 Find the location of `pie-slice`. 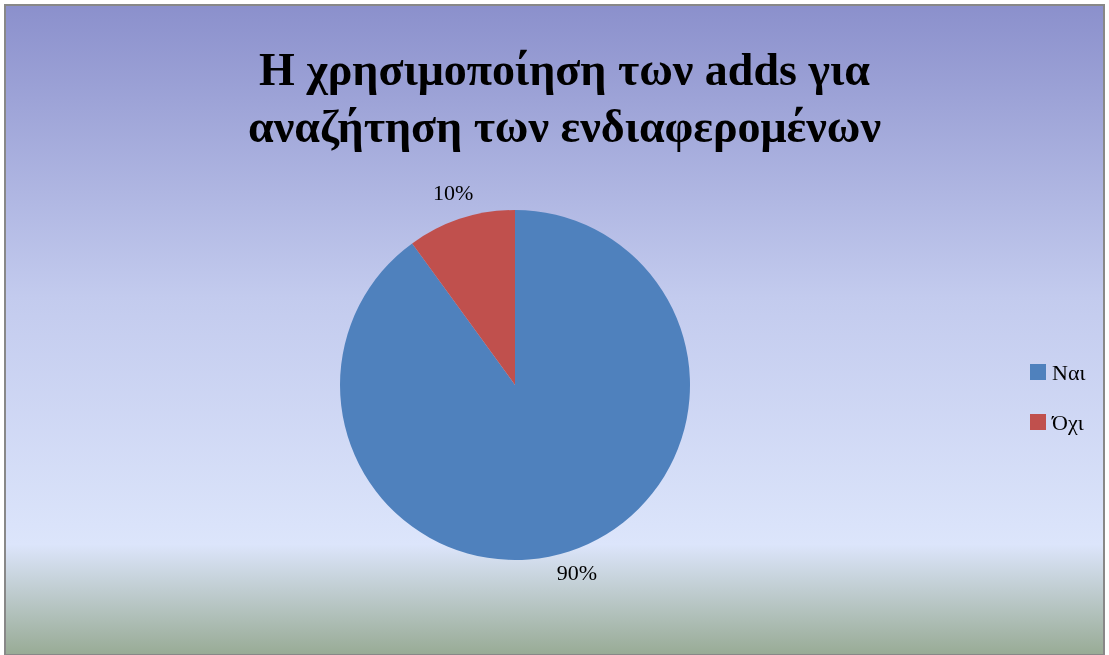

pie-slice is located at coordinates (463, 297).